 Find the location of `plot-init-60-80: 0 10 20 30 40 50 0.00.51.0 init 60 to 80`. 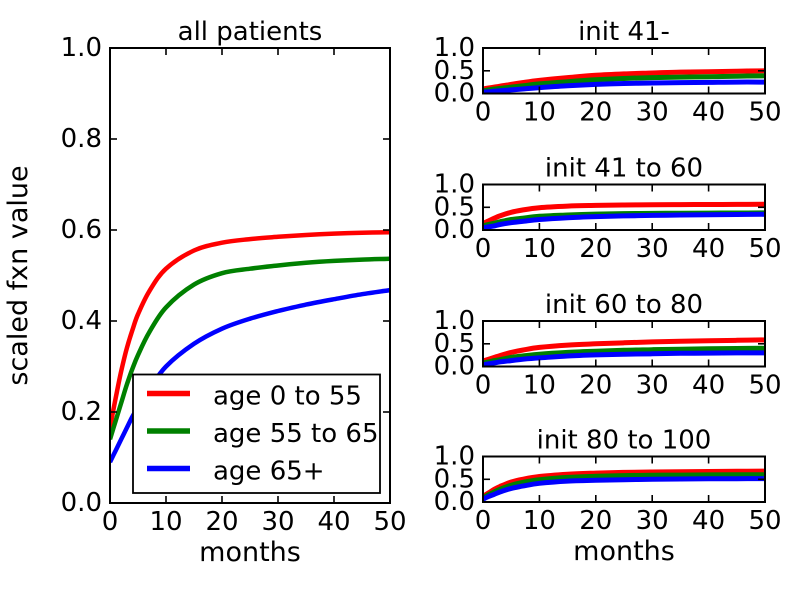

plot-init-60-80: 0 10 20 30 40 50 0.00.51.0 init 60 to 80 is located at coordinates (608, 345).